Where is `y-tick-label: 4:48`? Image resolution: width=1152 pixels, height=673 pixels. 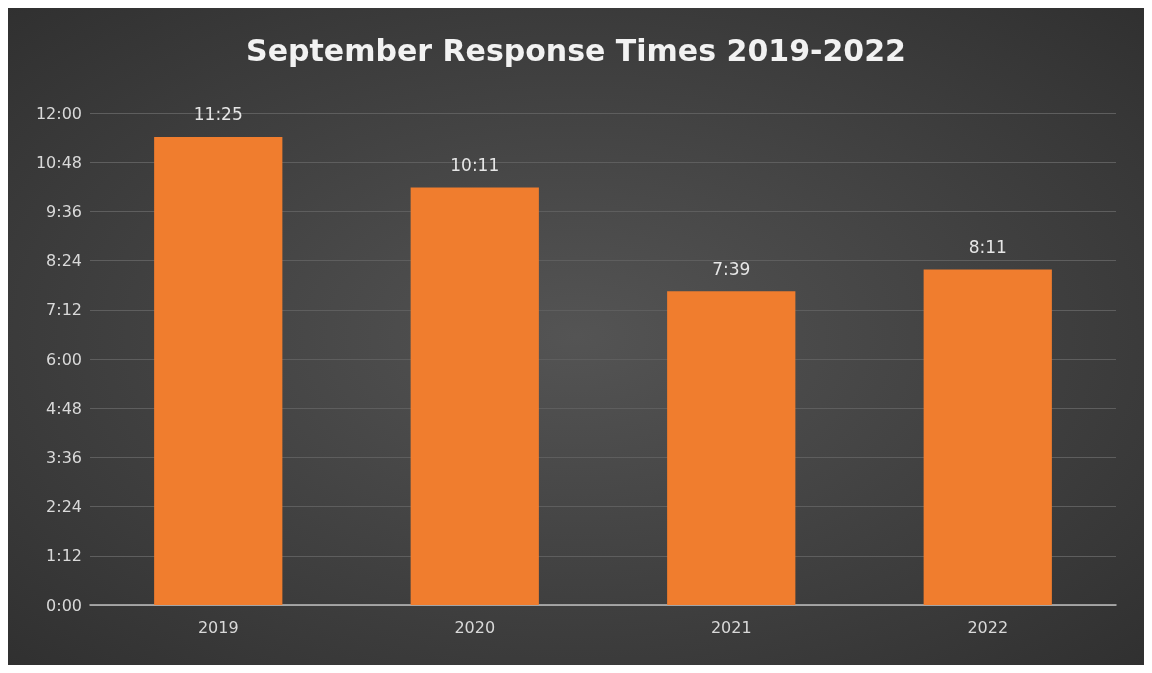 y-tick-label: 4:48 is located at coordinates (64, 408).